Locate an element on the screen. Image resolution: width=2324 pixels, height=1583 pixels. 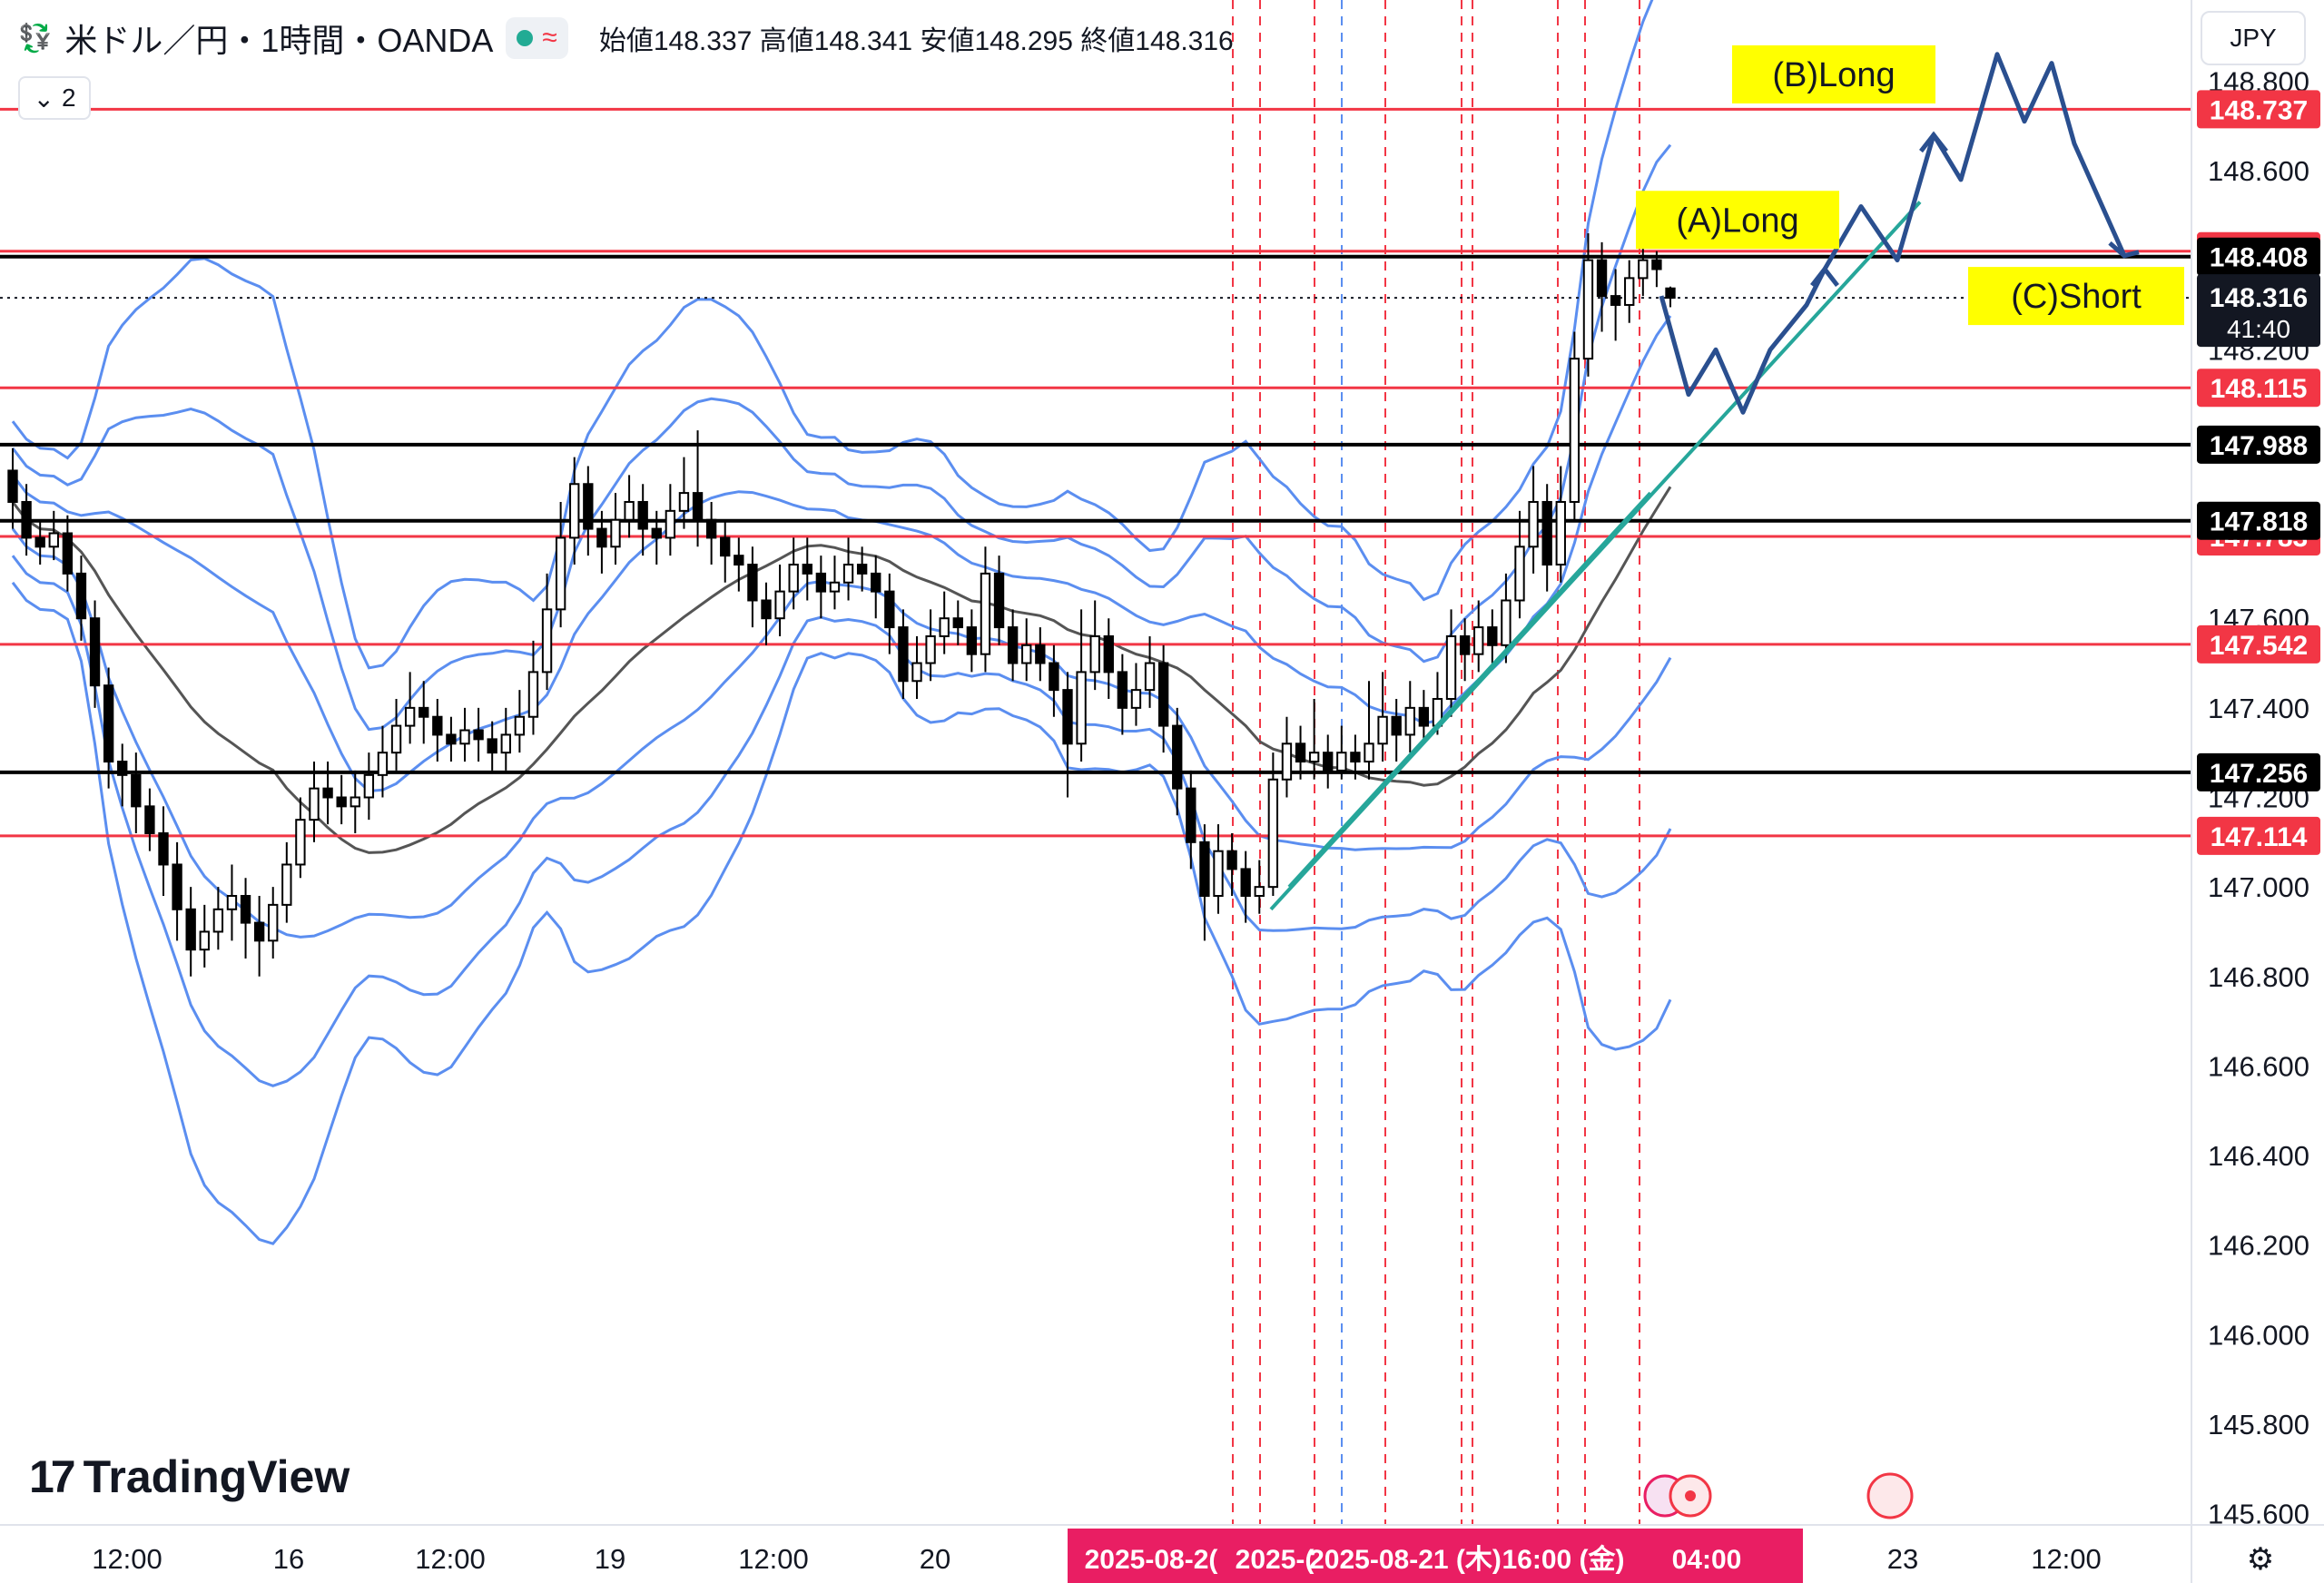
wave-icon: ≈ is located at coordinates (549, 38).